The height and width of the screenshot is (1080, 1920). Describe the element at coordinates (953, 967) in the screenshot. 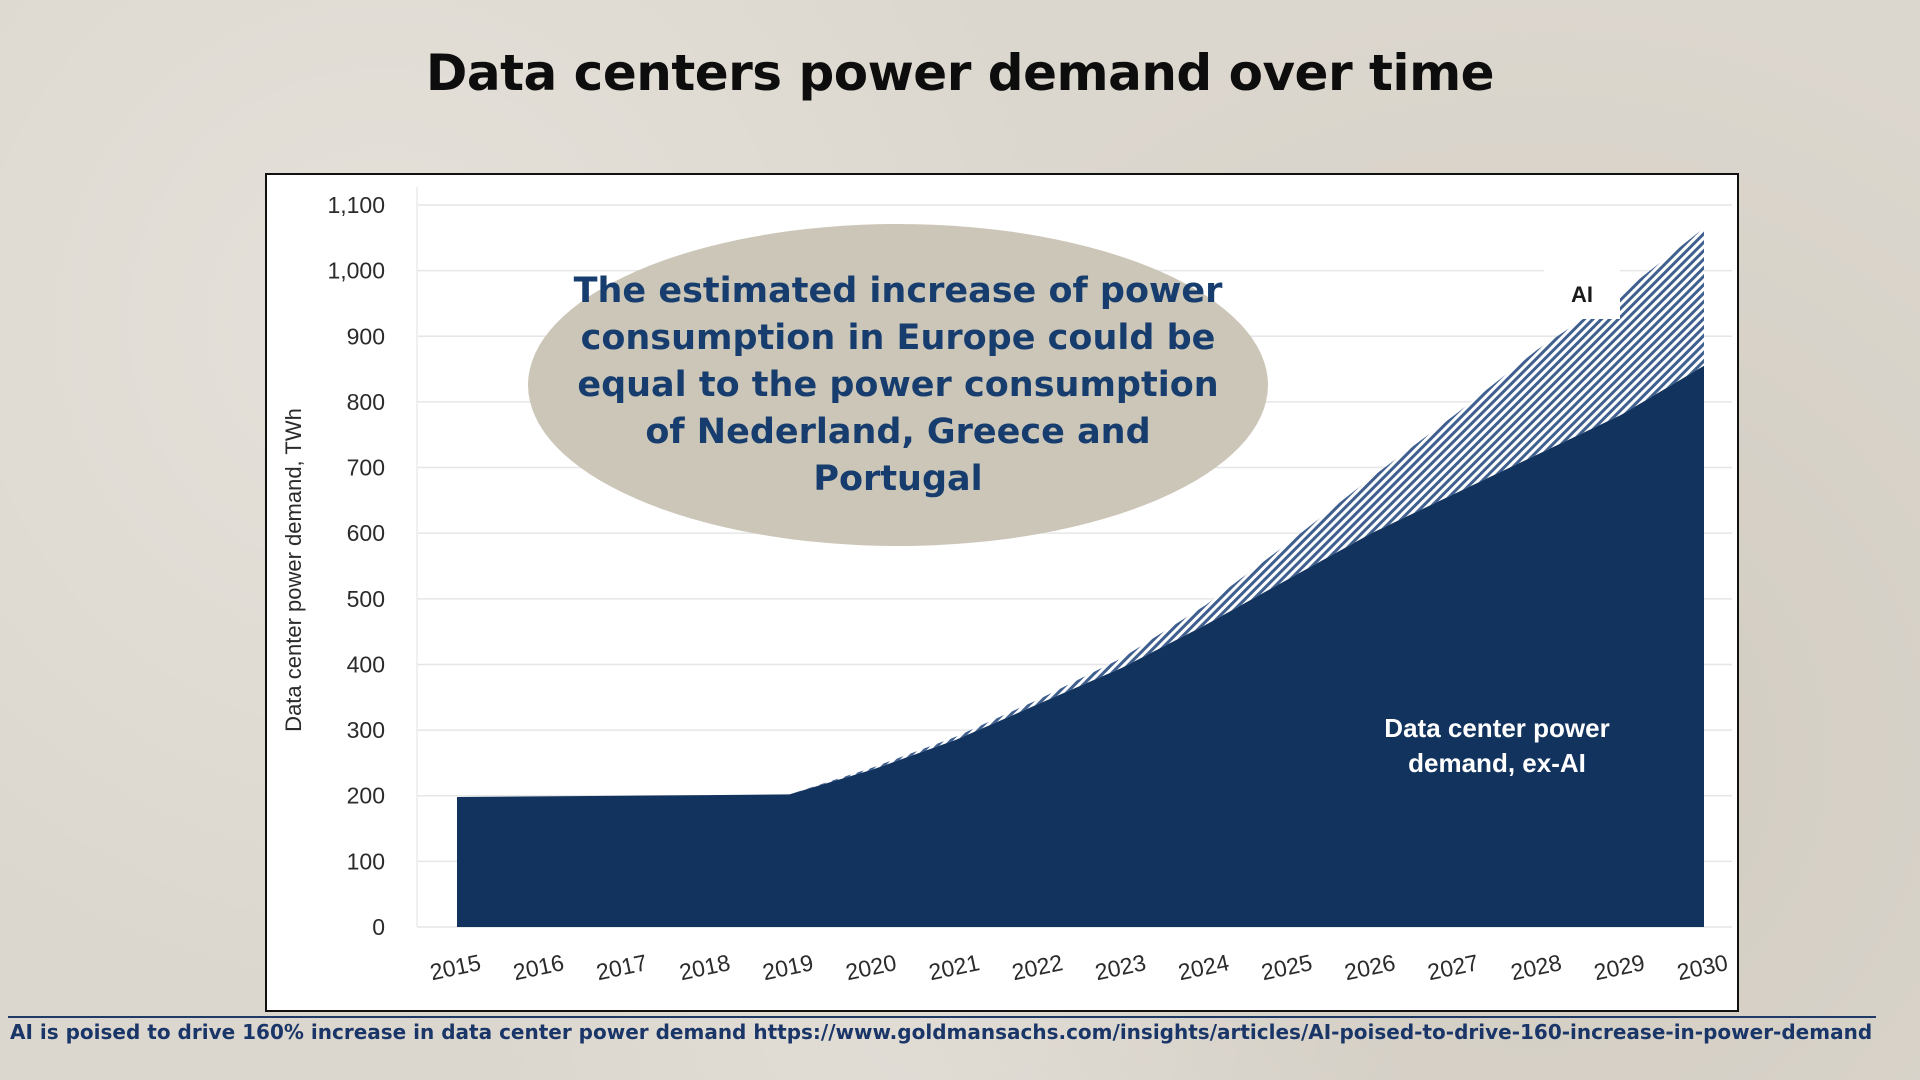

I see `x-tick-label: 2021` at that location.